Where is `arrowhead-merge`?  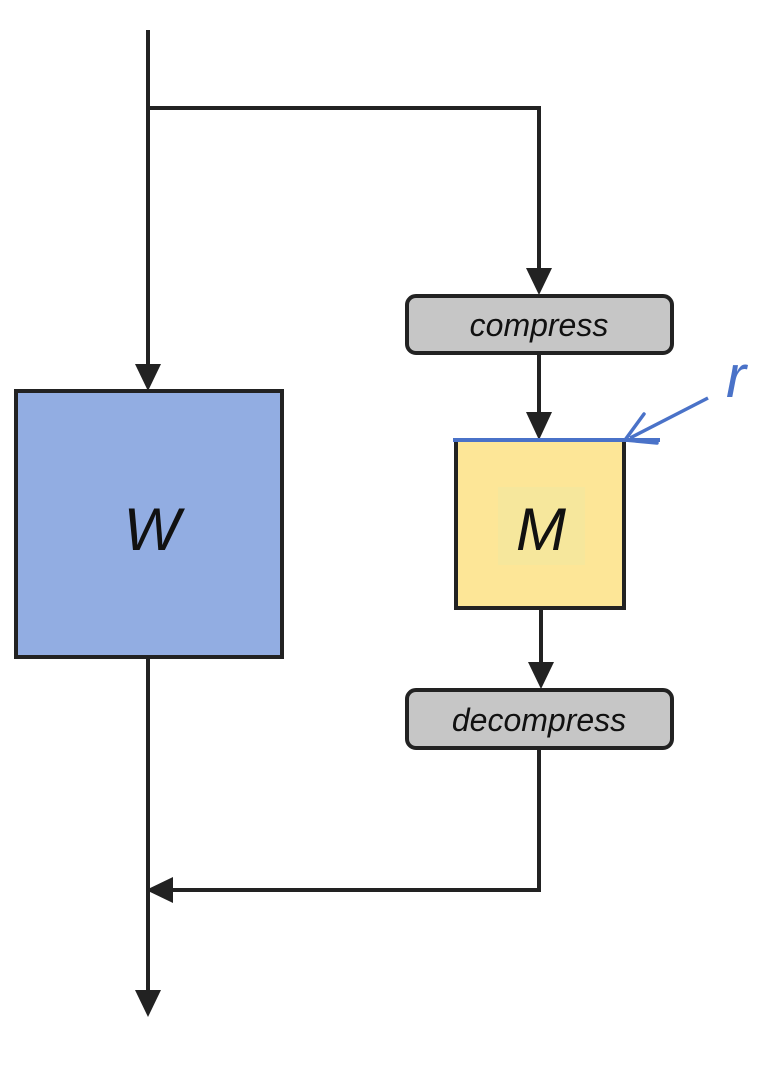
arrowhead-merge is located at coordinates (159, 890).